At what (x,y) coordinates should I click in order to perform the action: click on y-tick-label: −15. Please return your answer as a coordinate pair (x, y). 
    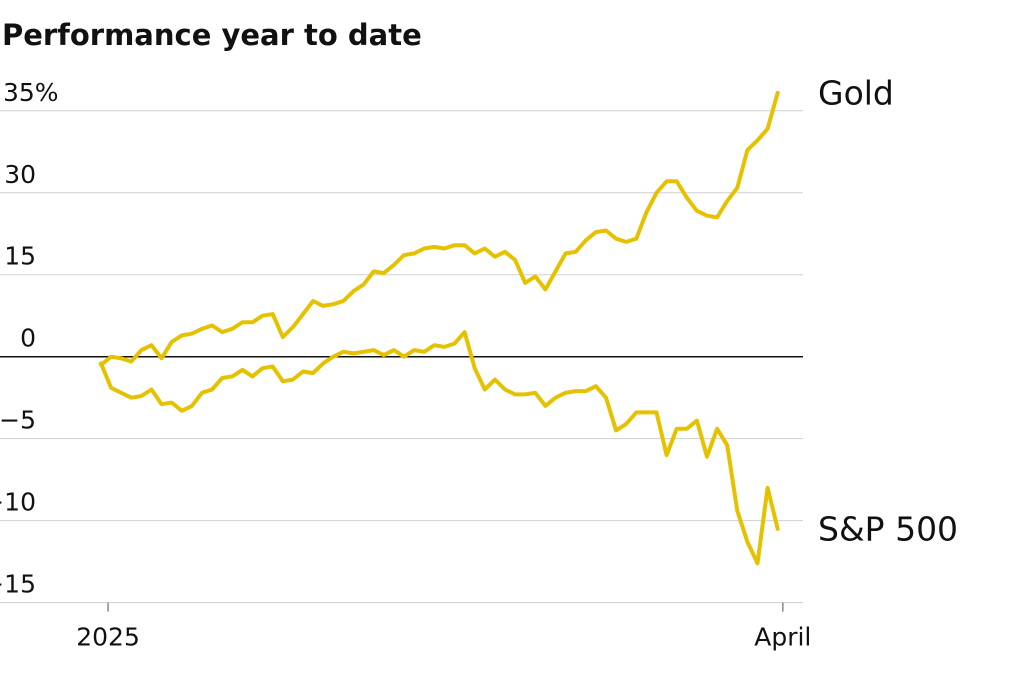
    Looking at the image, I should click on (18, 584).